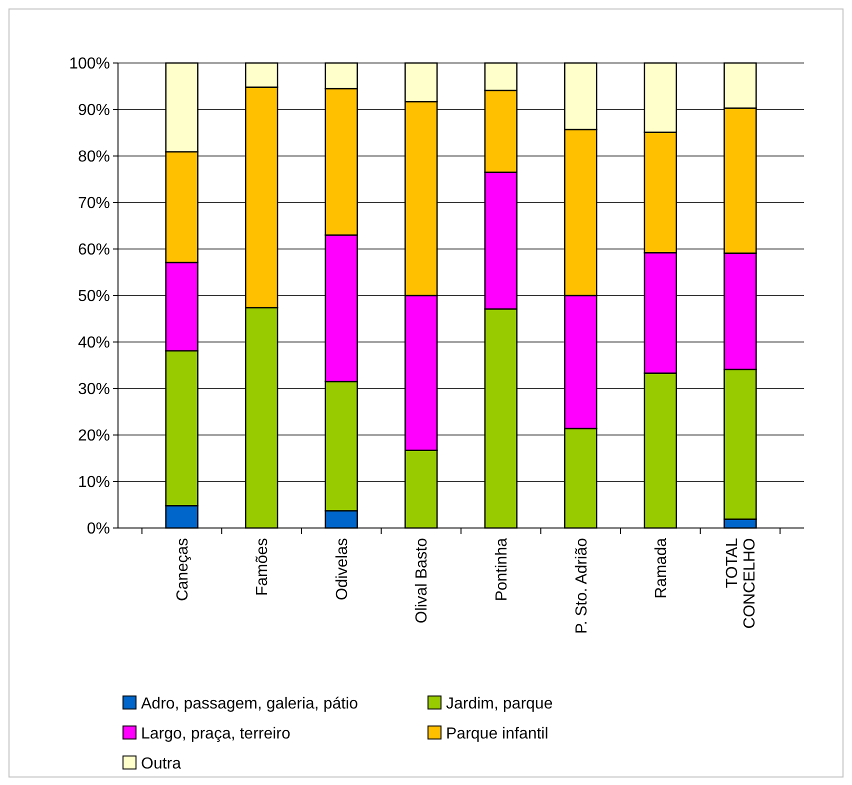 The width and height of the screenshot is (852, 785). Describe the element at coordinates (342, 569) in the screenshot. I see `x-tick-label: Odivelas` at that location.